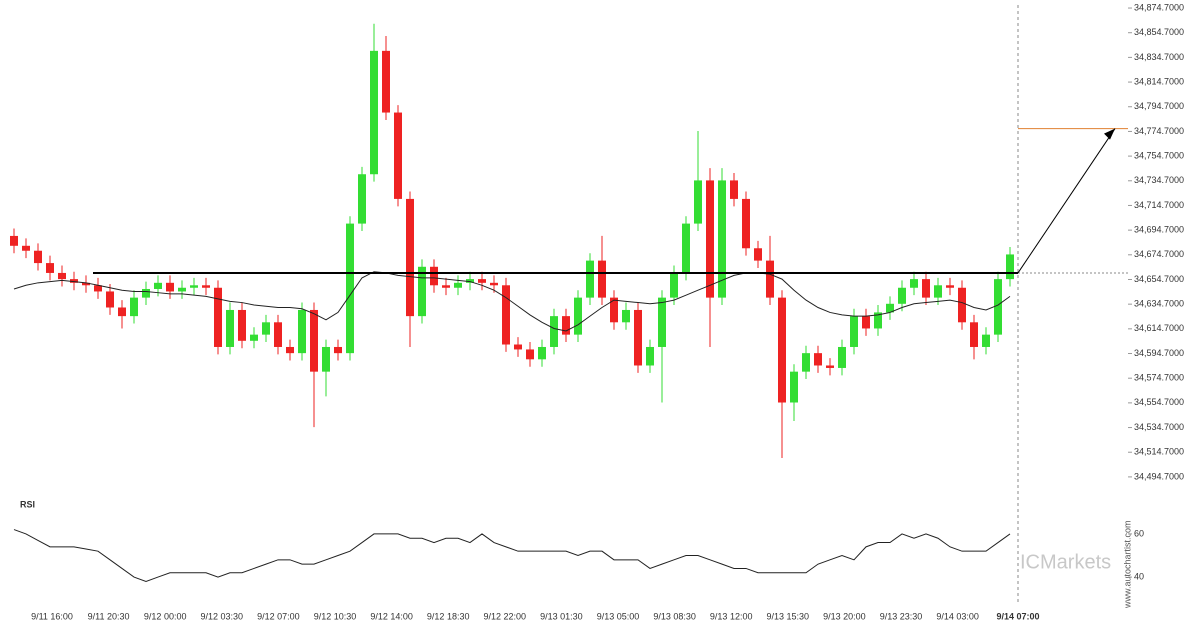 The width and height of the screenshot is (1200, 630). I want to click on y-tick-label: 34,754.7000, so click(1159, 155).